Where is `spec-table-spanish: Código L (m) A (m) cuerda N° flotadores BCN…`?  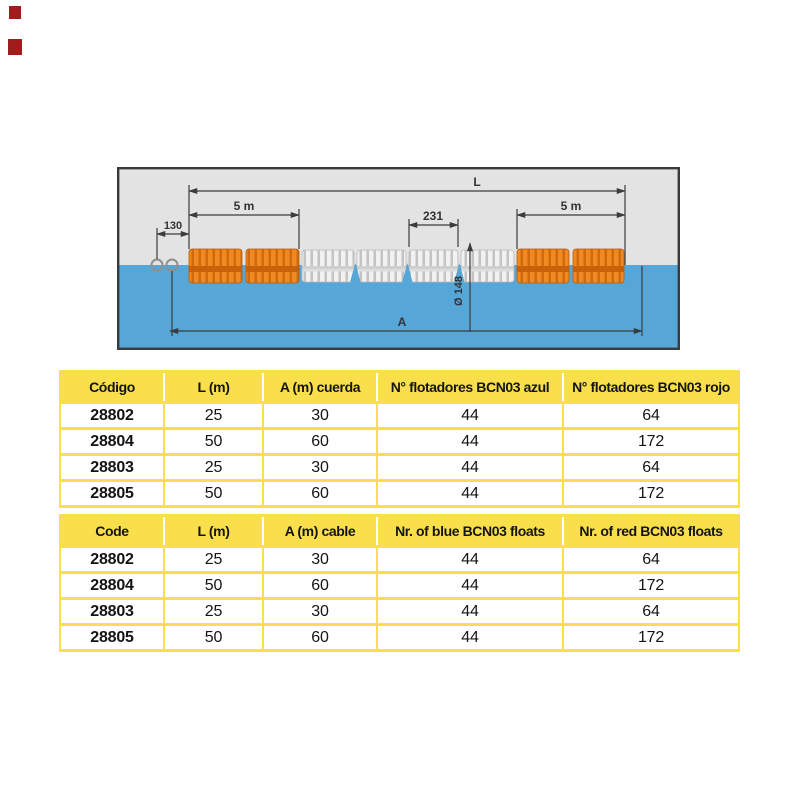
spec-table-spanish: Código L (m) A (m) cuerda N° flotadores BCN… is located at coordinates (399, 439).